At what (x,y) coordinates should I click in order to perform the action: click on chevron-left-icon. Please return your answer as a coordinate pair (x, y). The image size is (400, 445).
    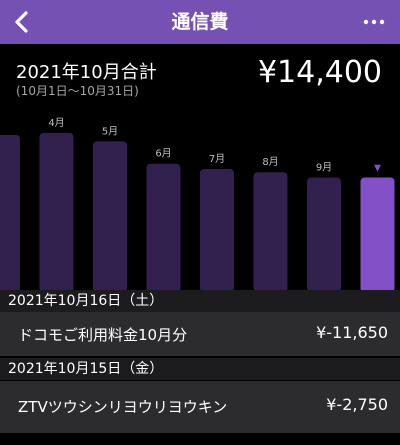
    Looking at the image, I should click on (21, 22).